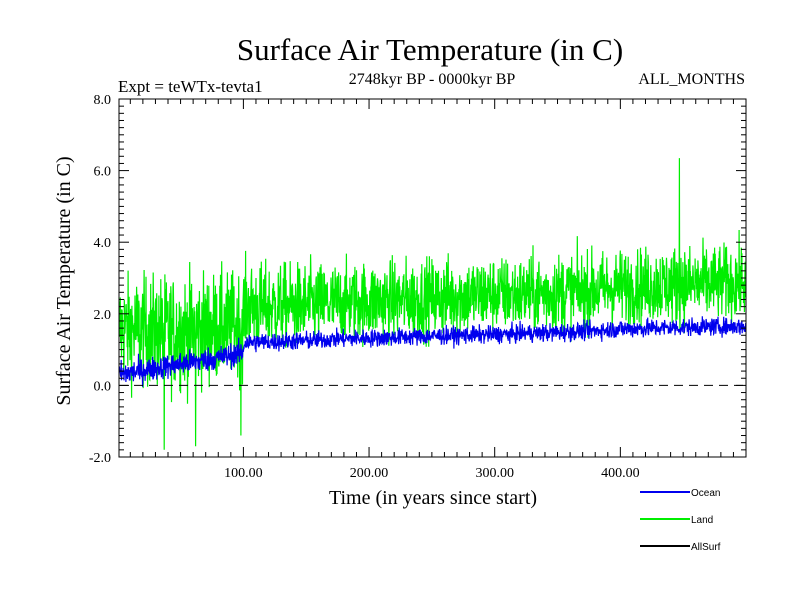 This screenshot has width=800, height=600. Describe the element at coordinates (103, 386) in the screenshot. I see `y-tick-label: 0.0` at that location.